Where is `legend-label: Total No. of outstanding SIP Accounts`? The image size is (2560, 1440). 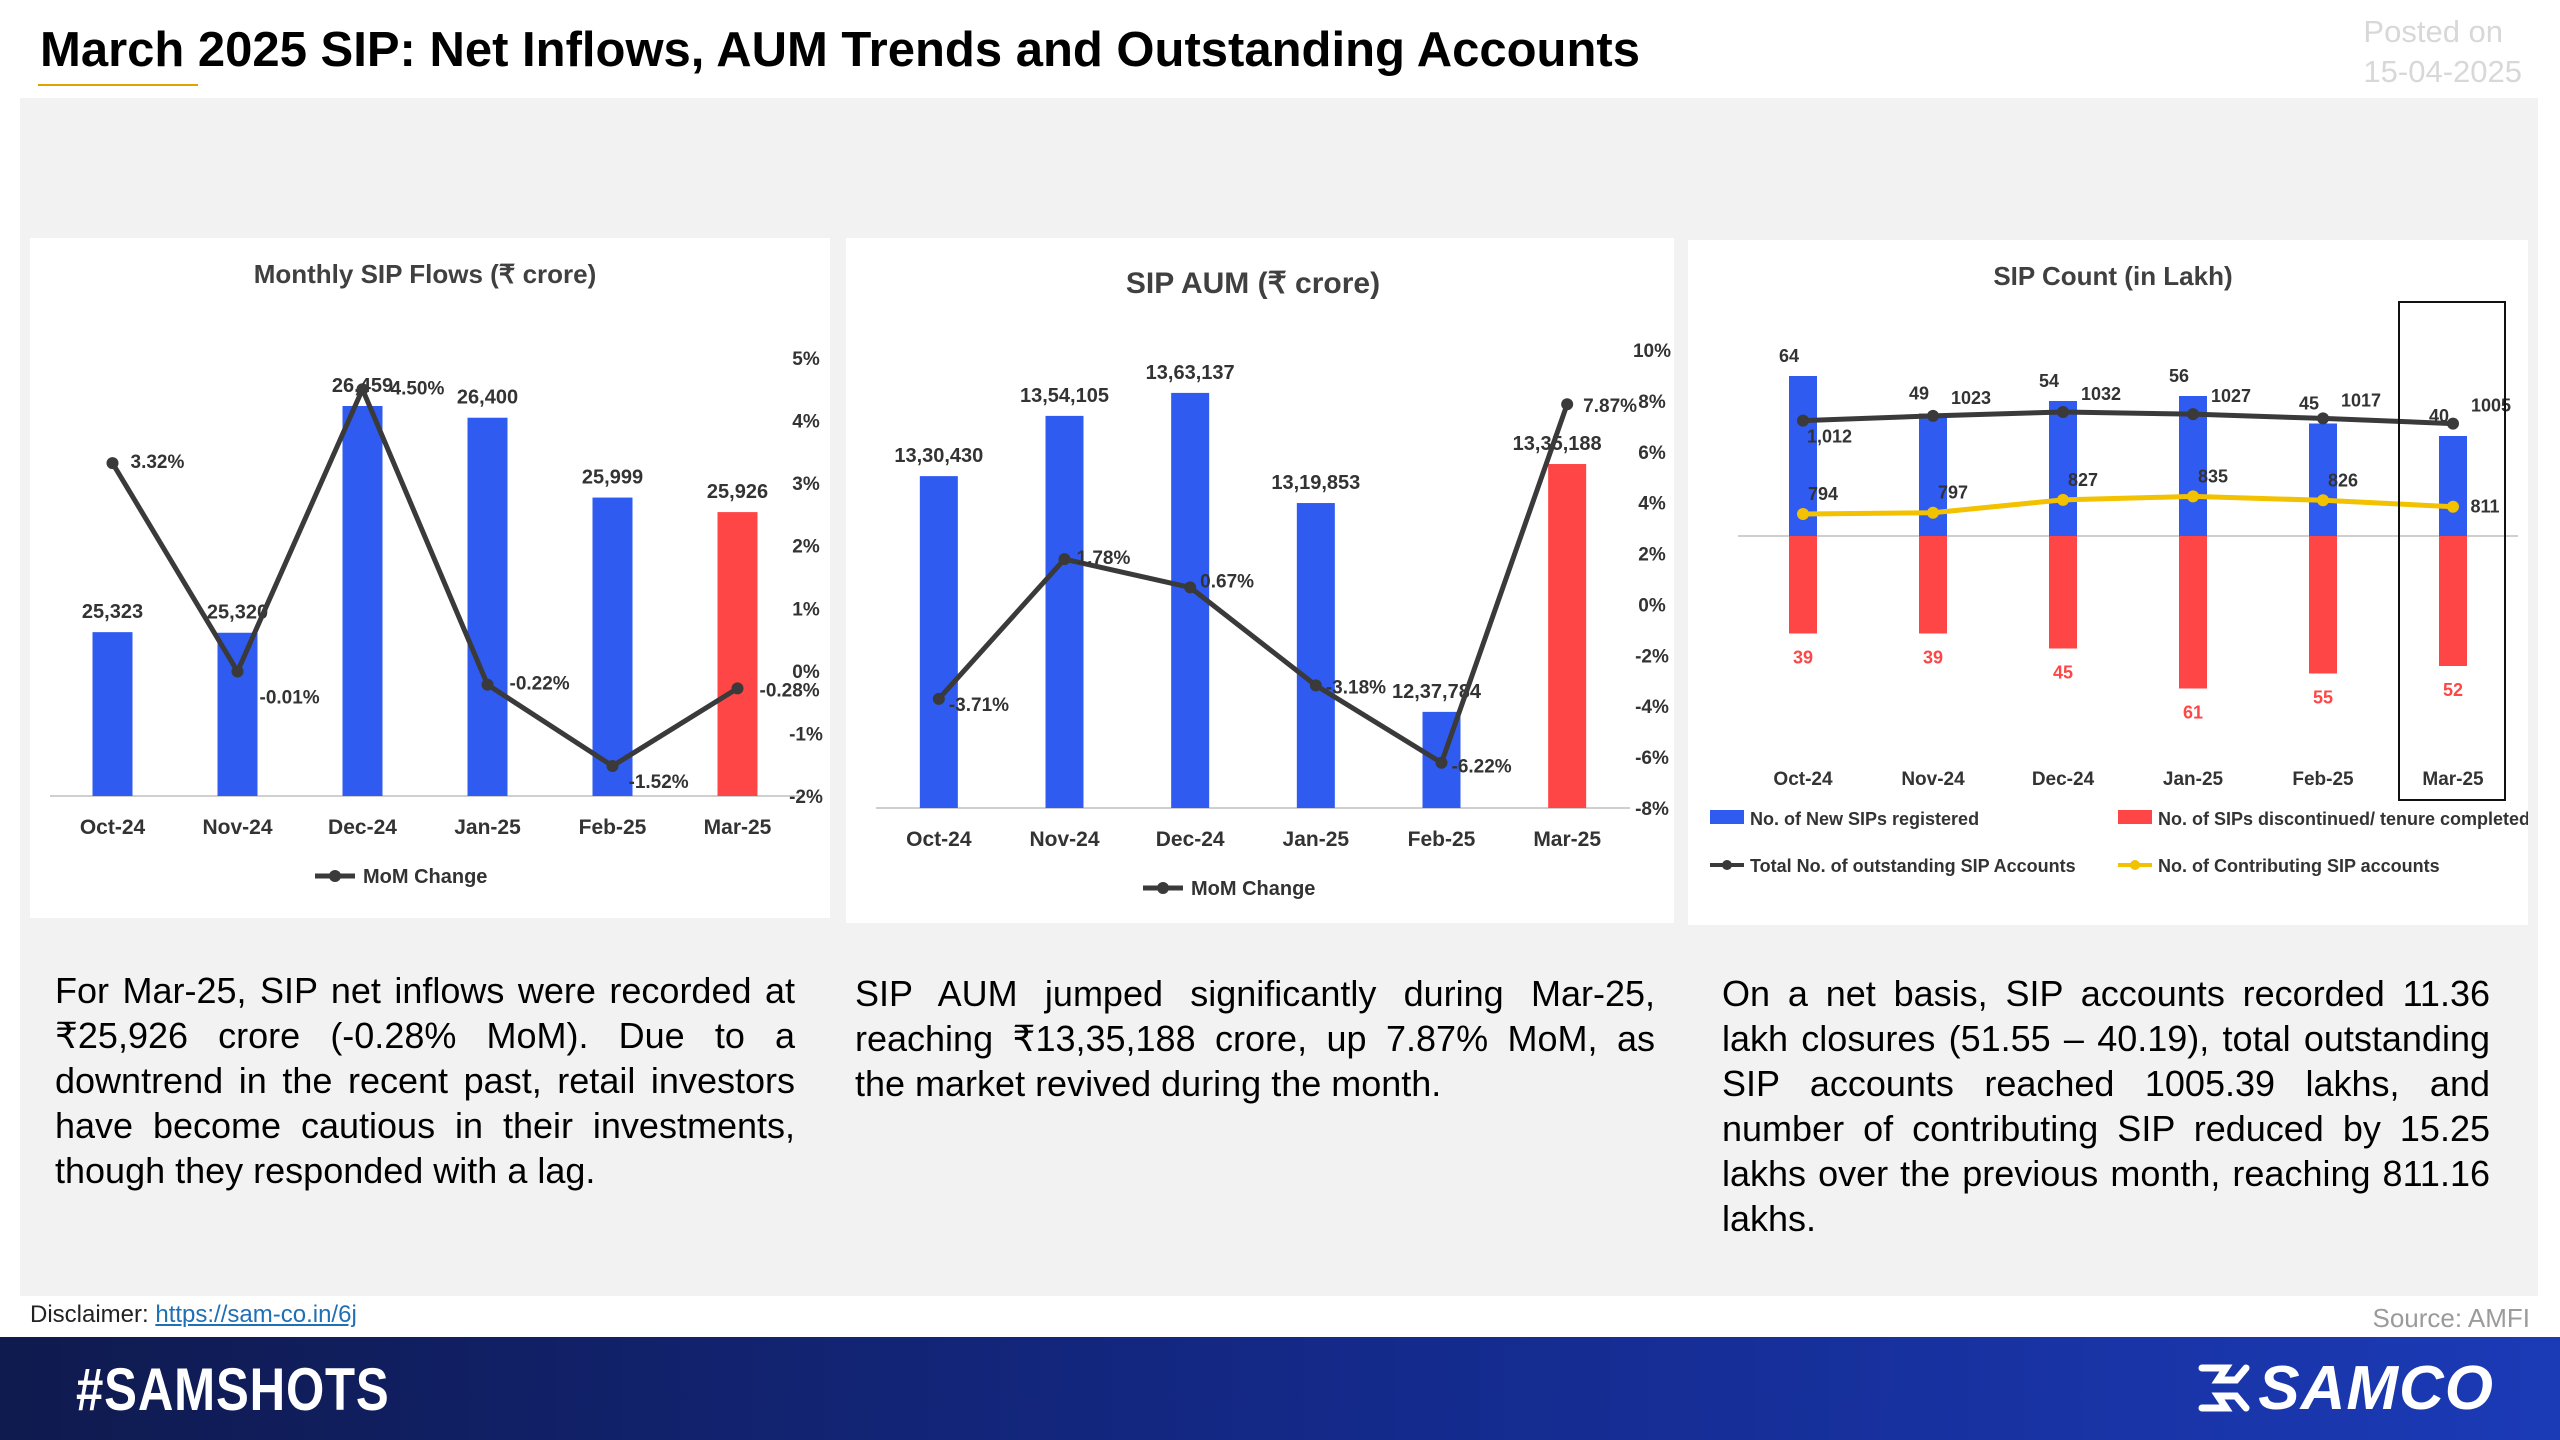 legend-label: Total No. of outstanding SIP Accounts is located at coordinates (1913, 866).